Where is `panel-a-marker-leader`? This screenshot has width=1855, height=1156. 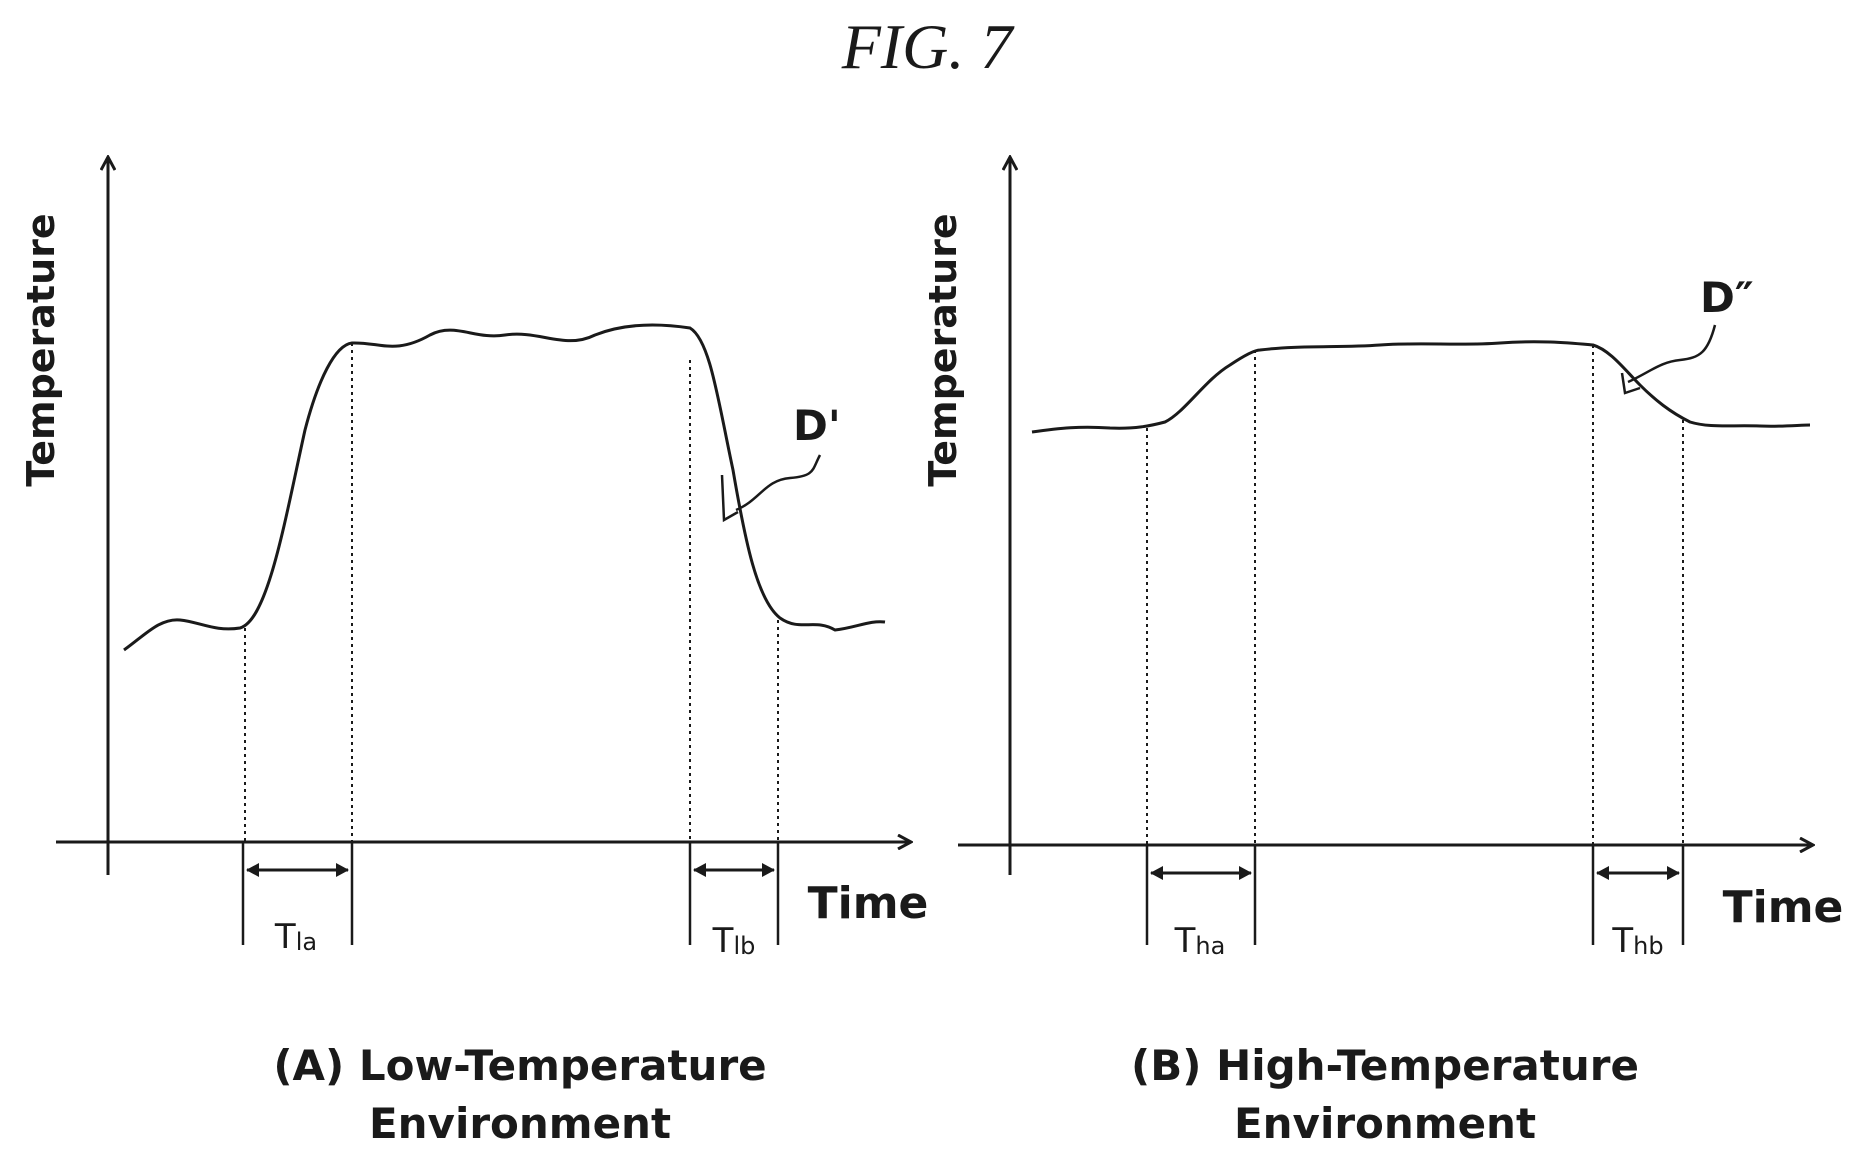
panel-a-marker-leader is located at coordinates (778, 483).